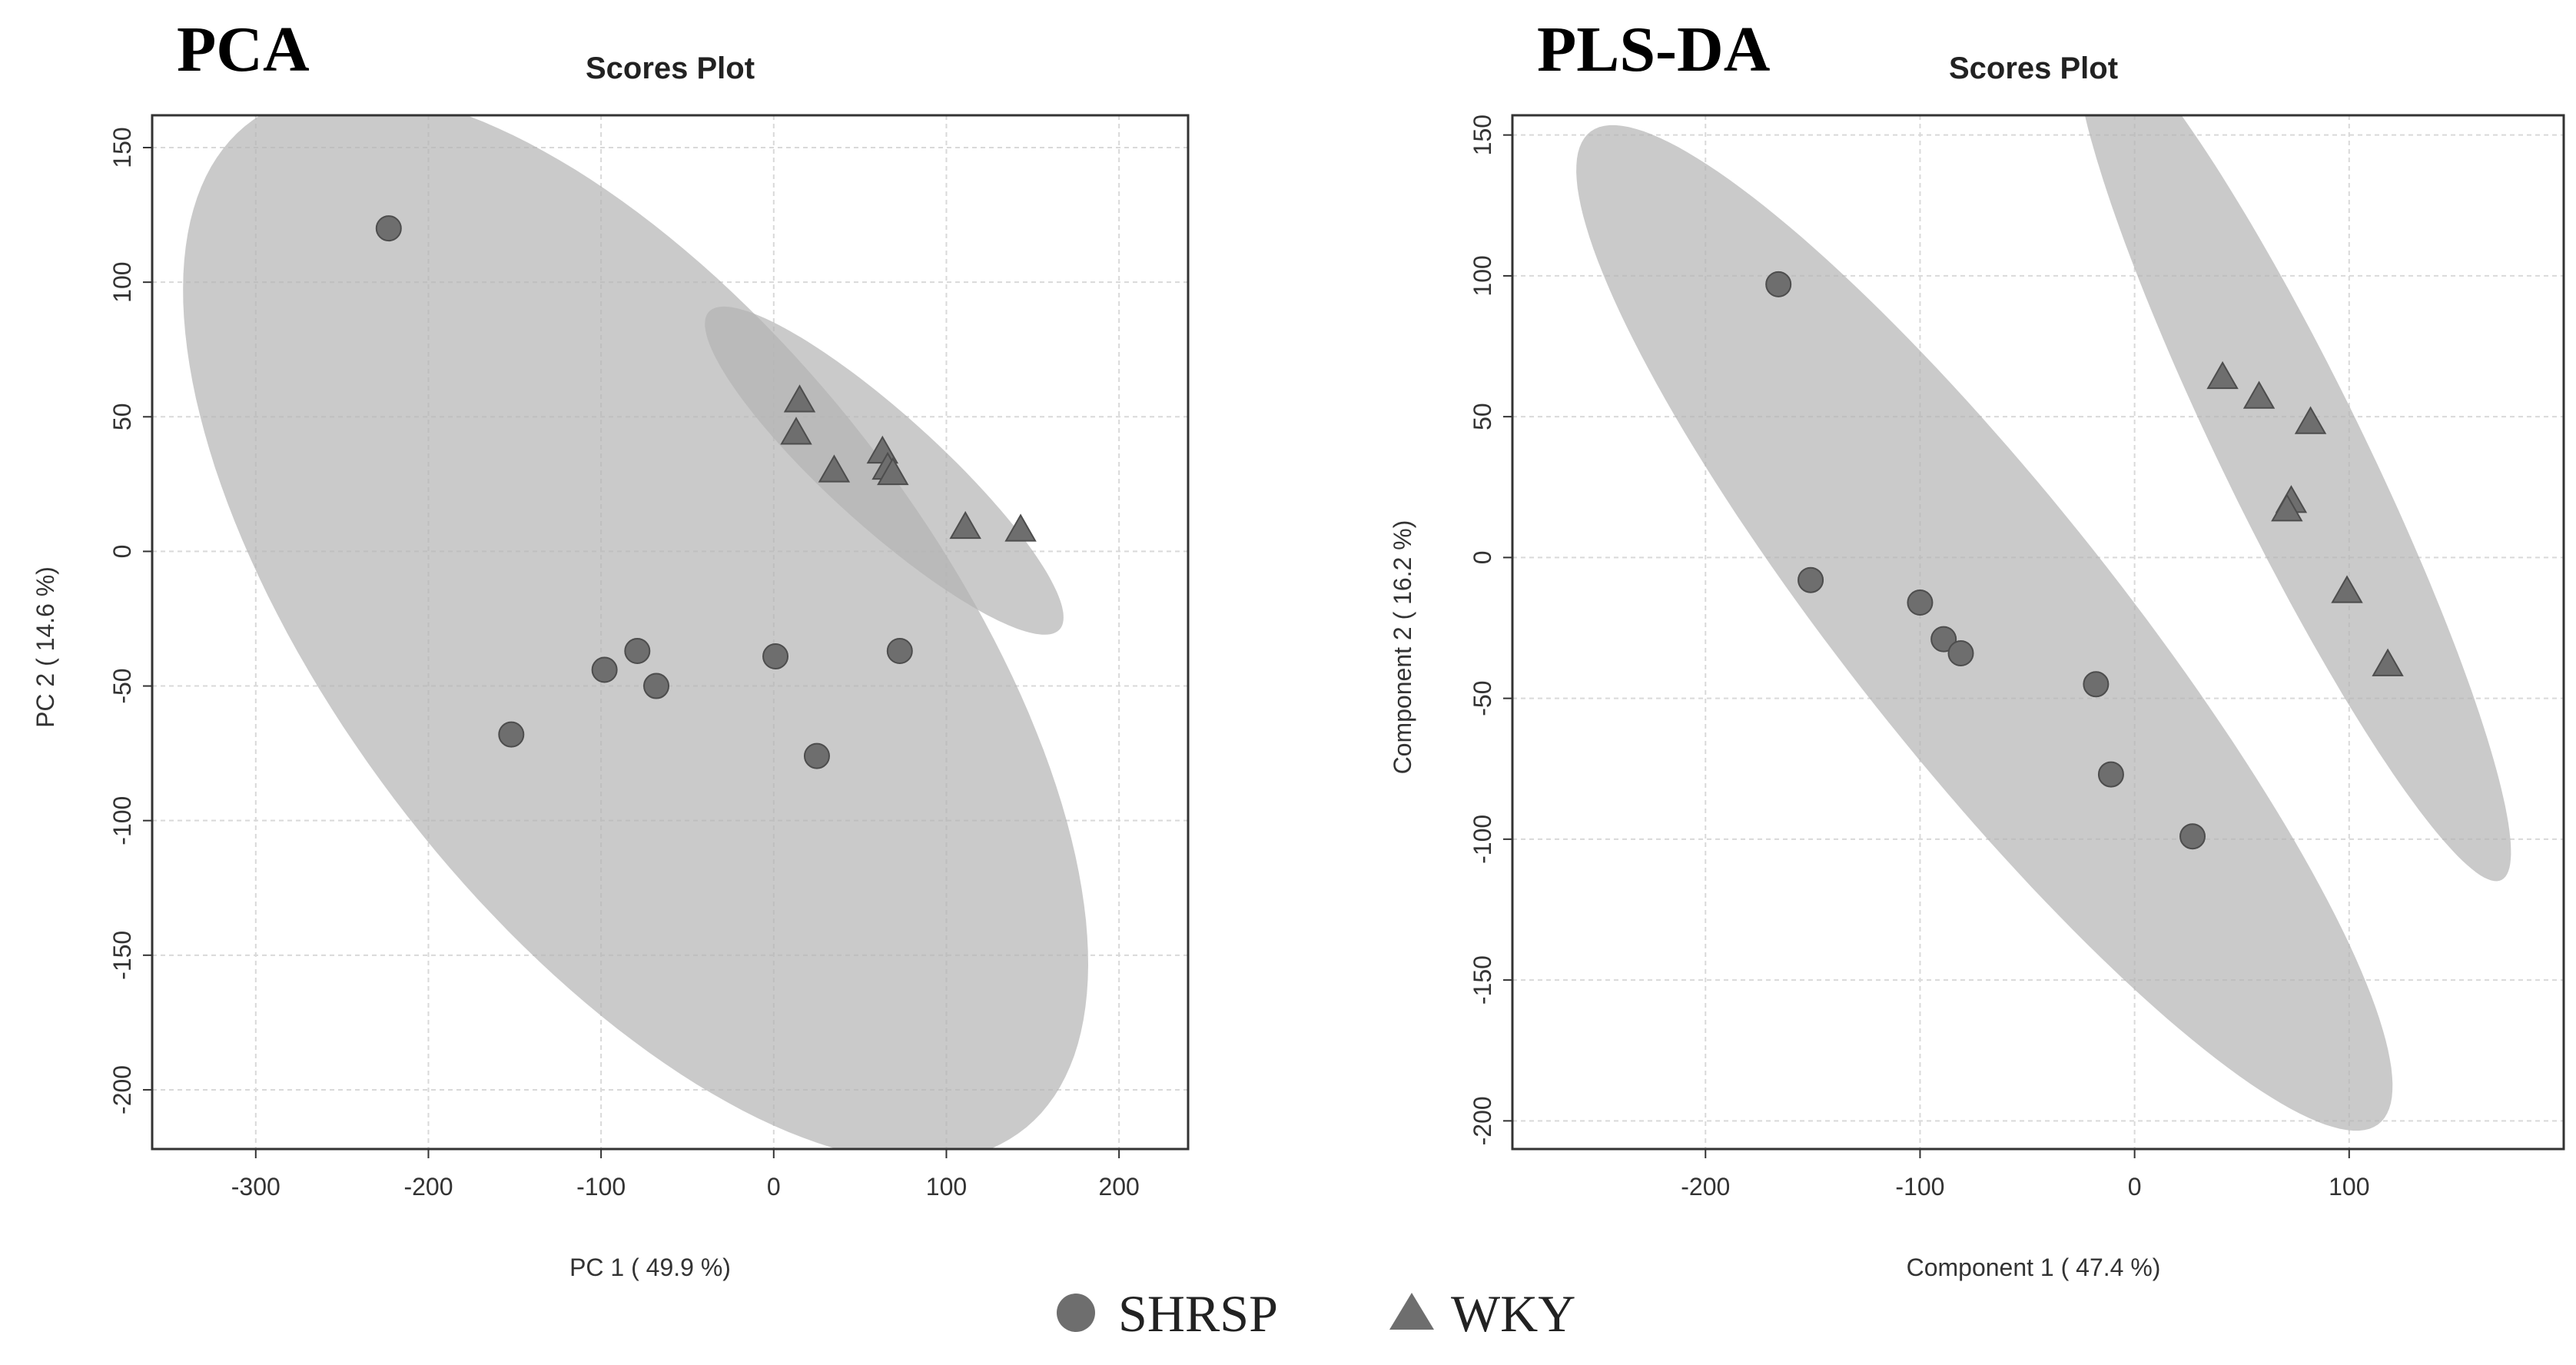  Describe the element at coordinates (1705, 1187) in the screenshot. I see `plsda-x-tick-label: -200` at that location.